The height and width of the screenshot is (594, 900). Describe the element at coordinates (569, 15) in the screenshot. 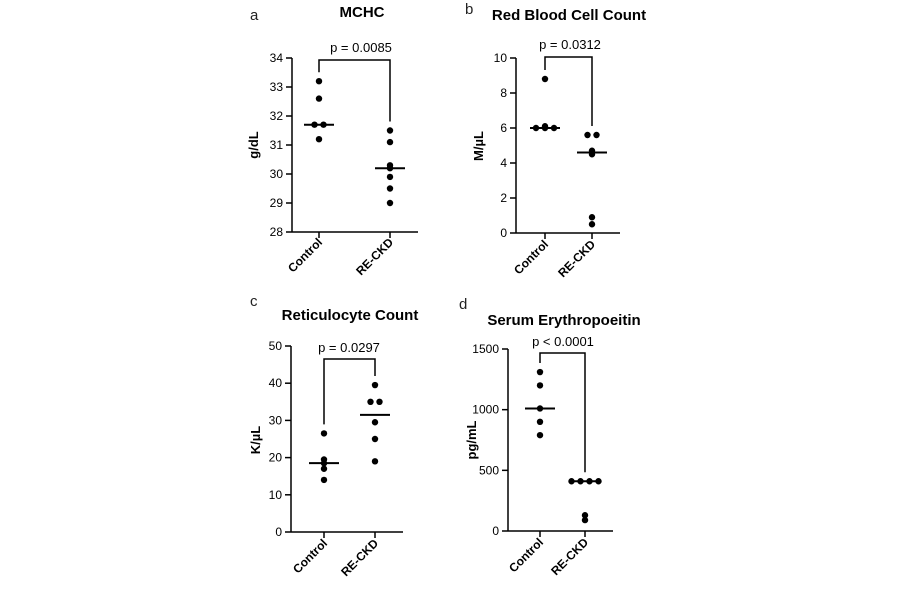

I see `chart-title-b: Red Blood Cell Count` at that location.